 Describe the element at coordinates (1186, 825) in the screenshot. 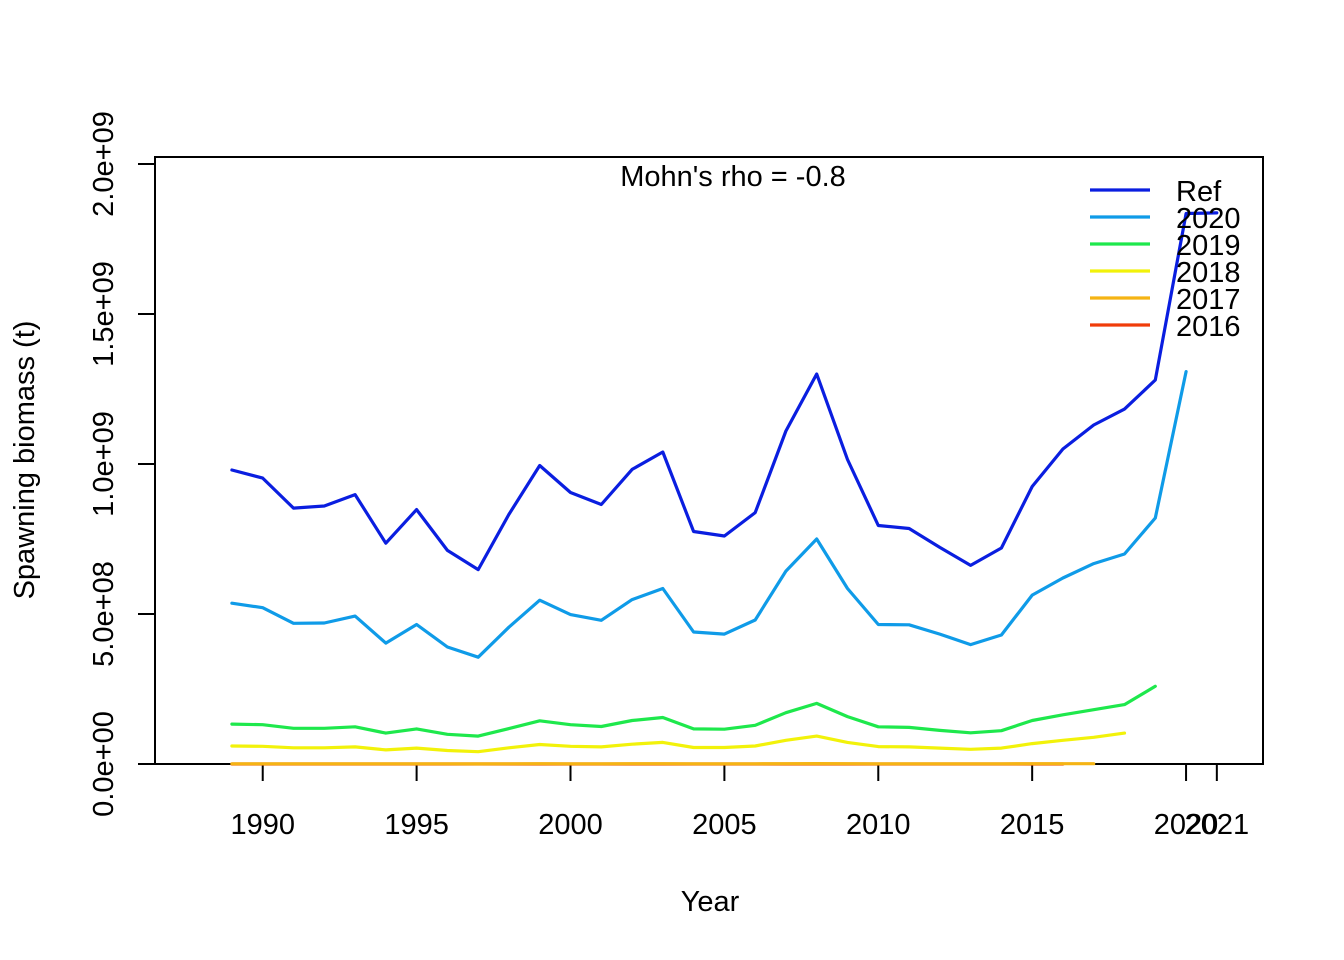

I see `x-tick-label: 2020` at that location.